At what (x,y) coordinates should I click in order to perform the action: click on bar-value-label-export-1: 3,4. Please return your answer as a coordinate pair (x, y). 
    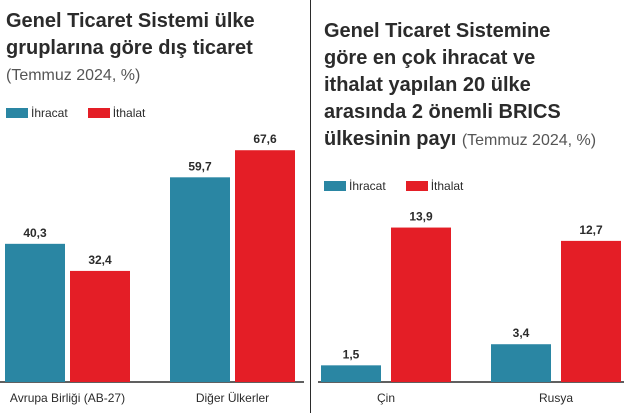
    Looking at the image, I should click on (521, 333).